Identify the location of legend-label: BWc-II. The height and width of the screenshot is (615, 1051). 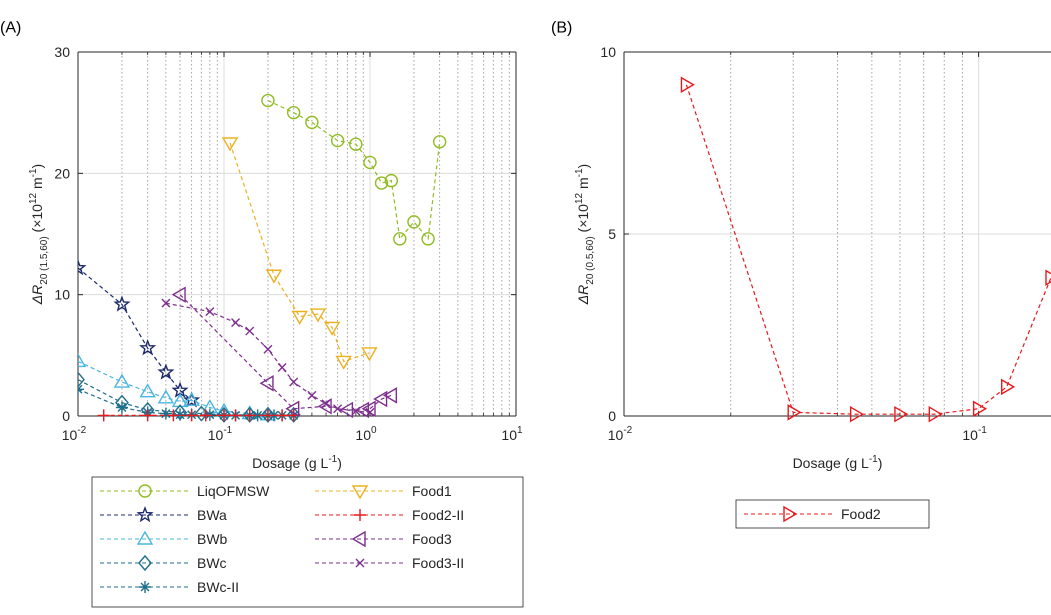
(218, 587).